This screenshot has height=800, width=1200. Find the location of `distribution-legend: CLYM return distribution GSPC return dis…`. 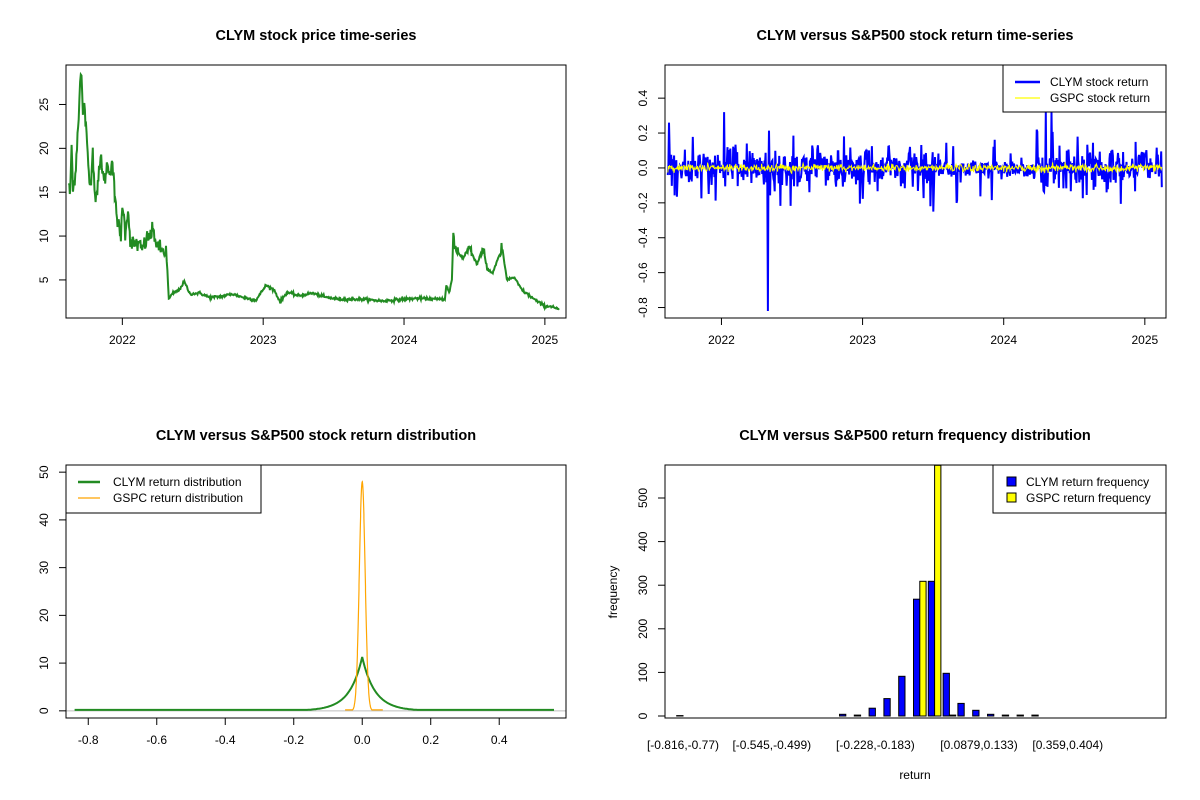

distribution-legend: CLYM return distribution GSPC return dis… is located at coordinates (163, 489).